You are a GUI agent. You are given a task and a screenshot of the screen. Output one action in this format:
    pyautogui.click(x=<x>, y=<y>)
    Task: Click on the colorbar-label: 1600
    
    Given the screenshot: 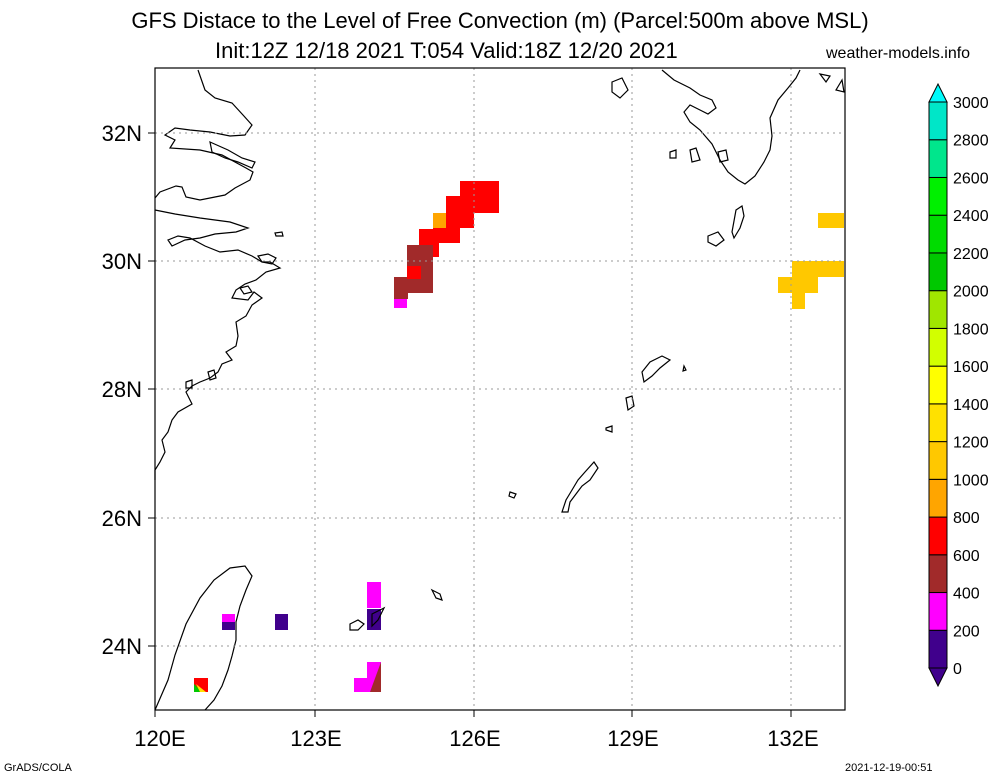 What is the action you would take?
    pyautogui.click(x=971, y=367)
    